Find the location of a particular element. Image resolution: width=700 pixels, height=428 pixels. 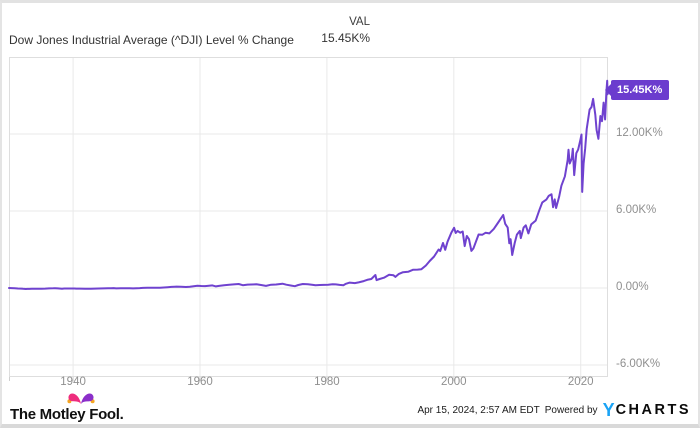

powered-by-text: Powered by is located at coordinates (571, 410).